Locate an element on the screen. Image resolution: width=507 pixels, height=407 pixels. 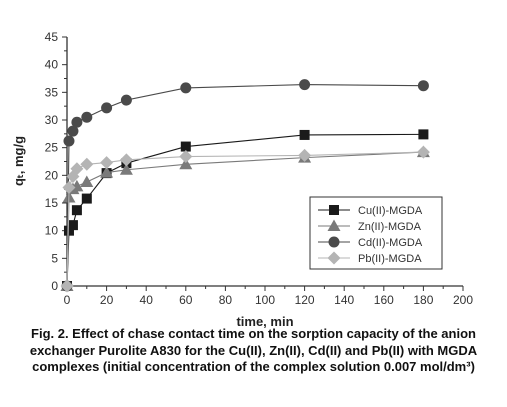
x-tick-label: 180 is located at coordinates (423, 300).